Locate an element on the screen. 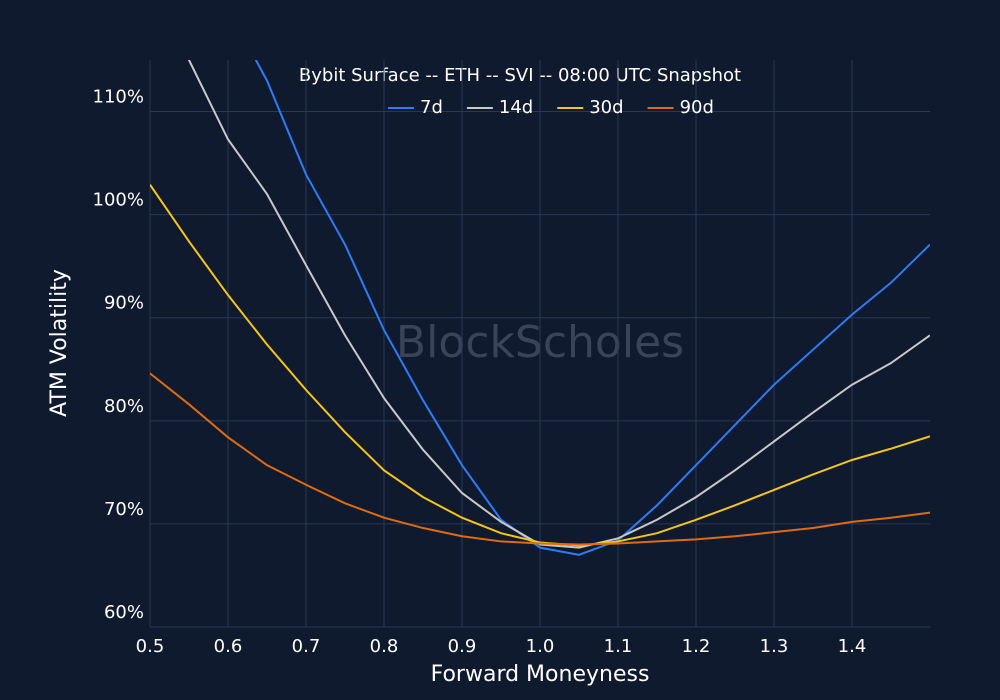 The height and width of the screenshot is (700, 1000). y-tick-label: 80% is located at coordinates (124, 406).